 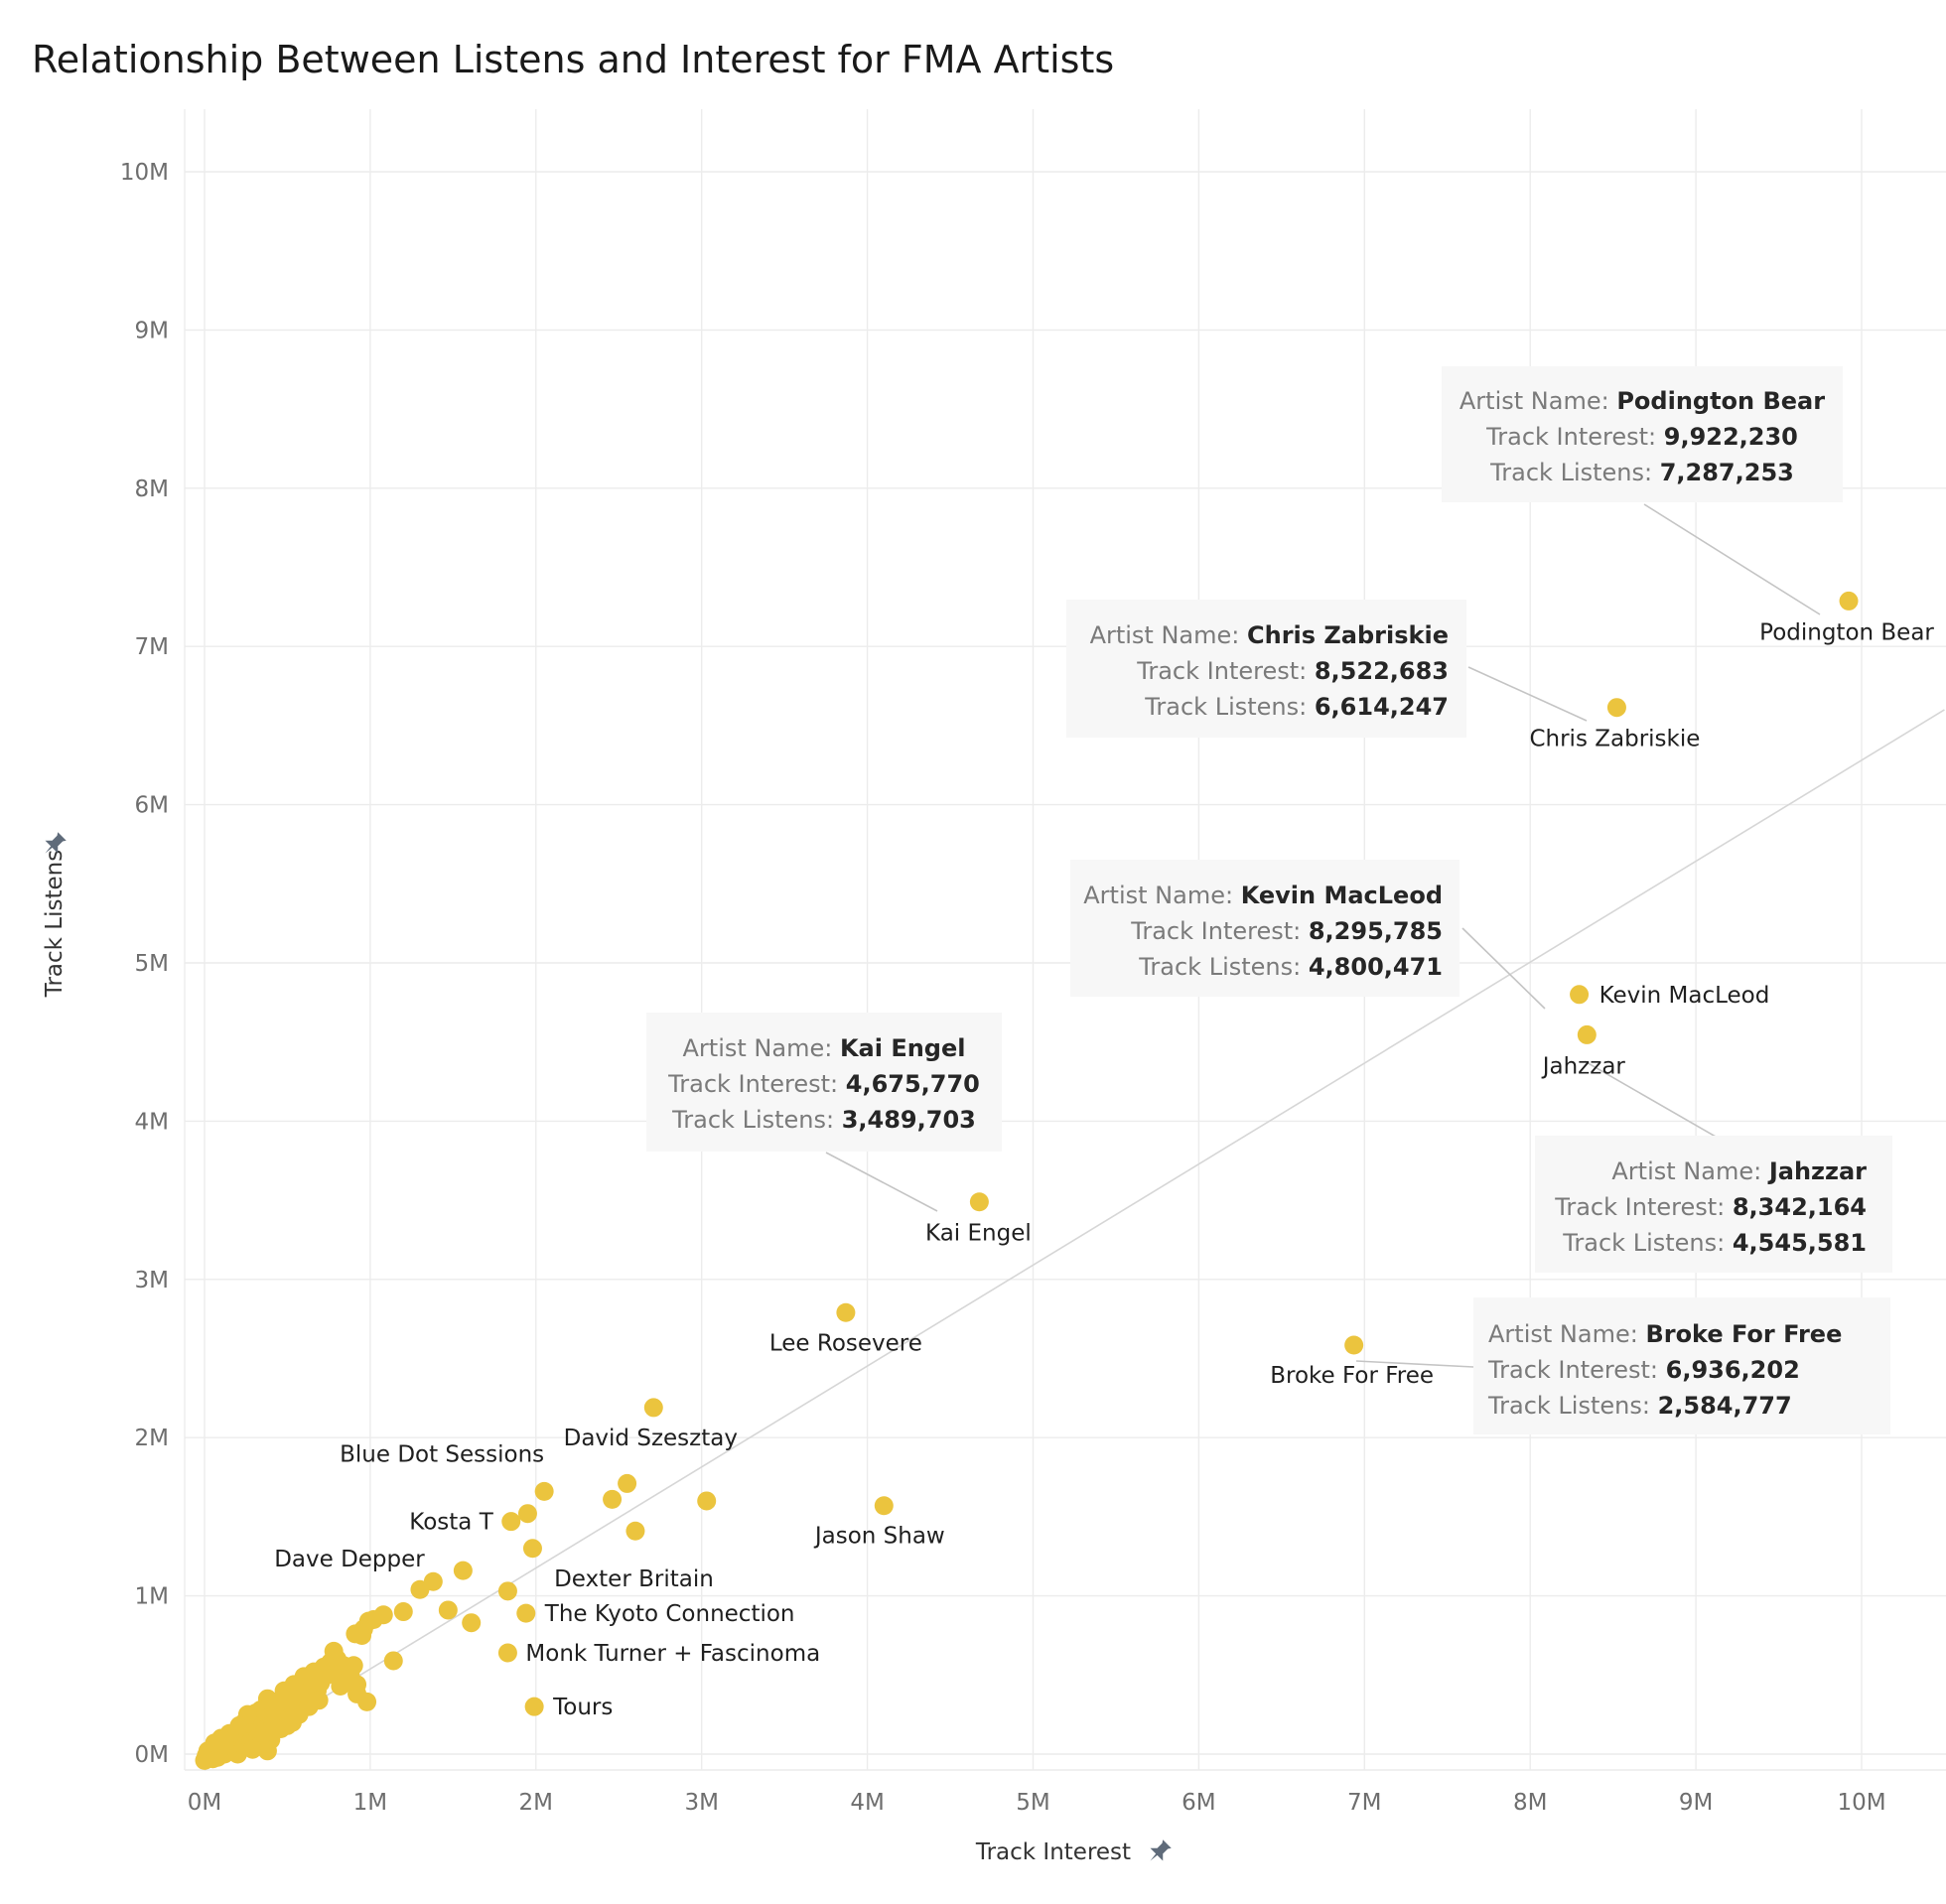 I want to click on data-point-dave-depper, so click(x=420, y=1589).